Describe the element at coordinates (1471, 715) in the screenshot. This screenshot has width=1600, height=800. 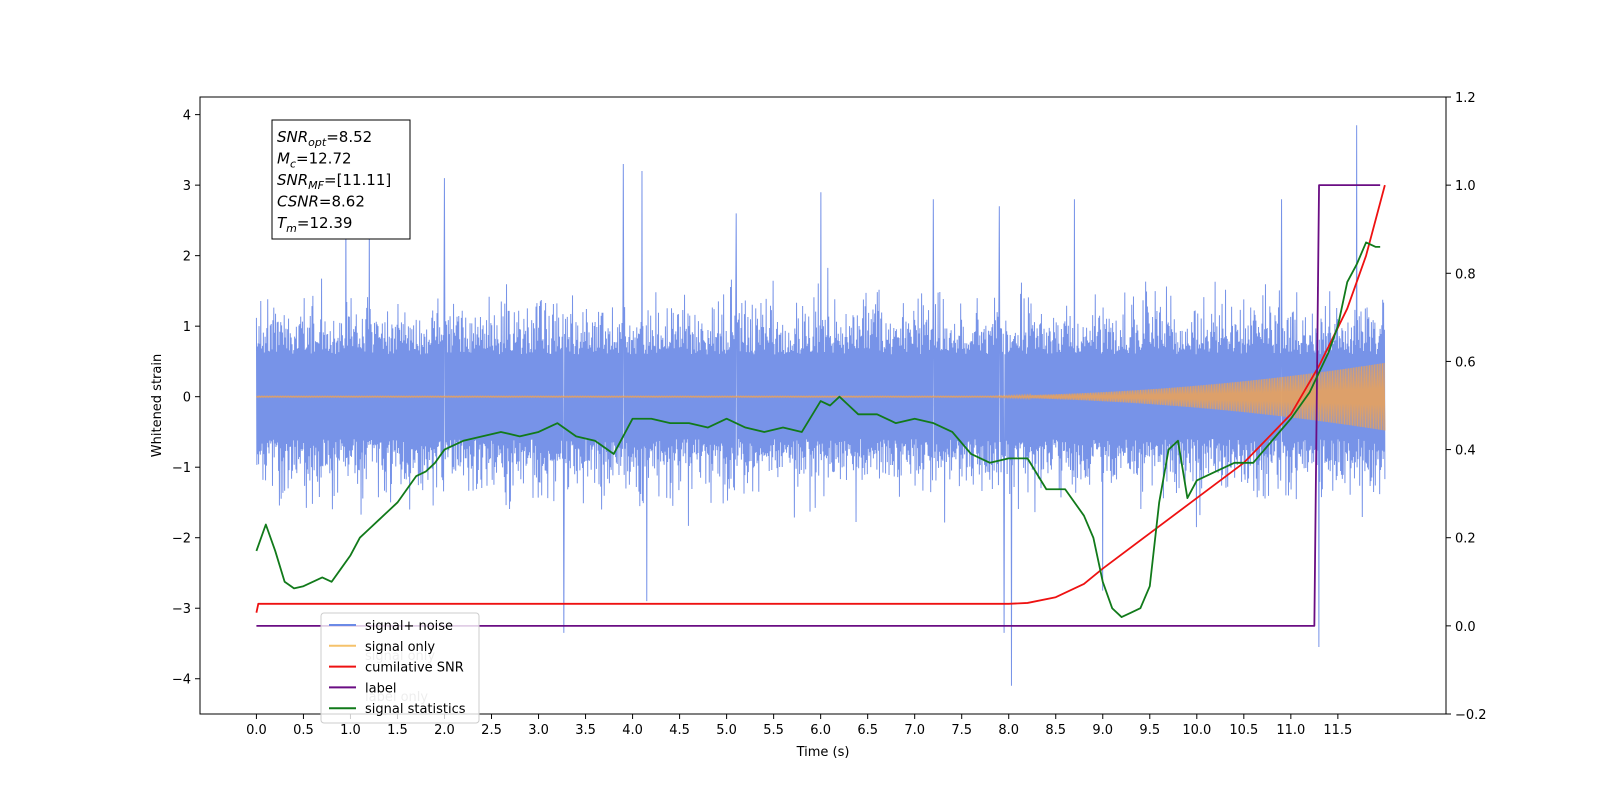
I see `y2-tick-label: −0.2` at that location.